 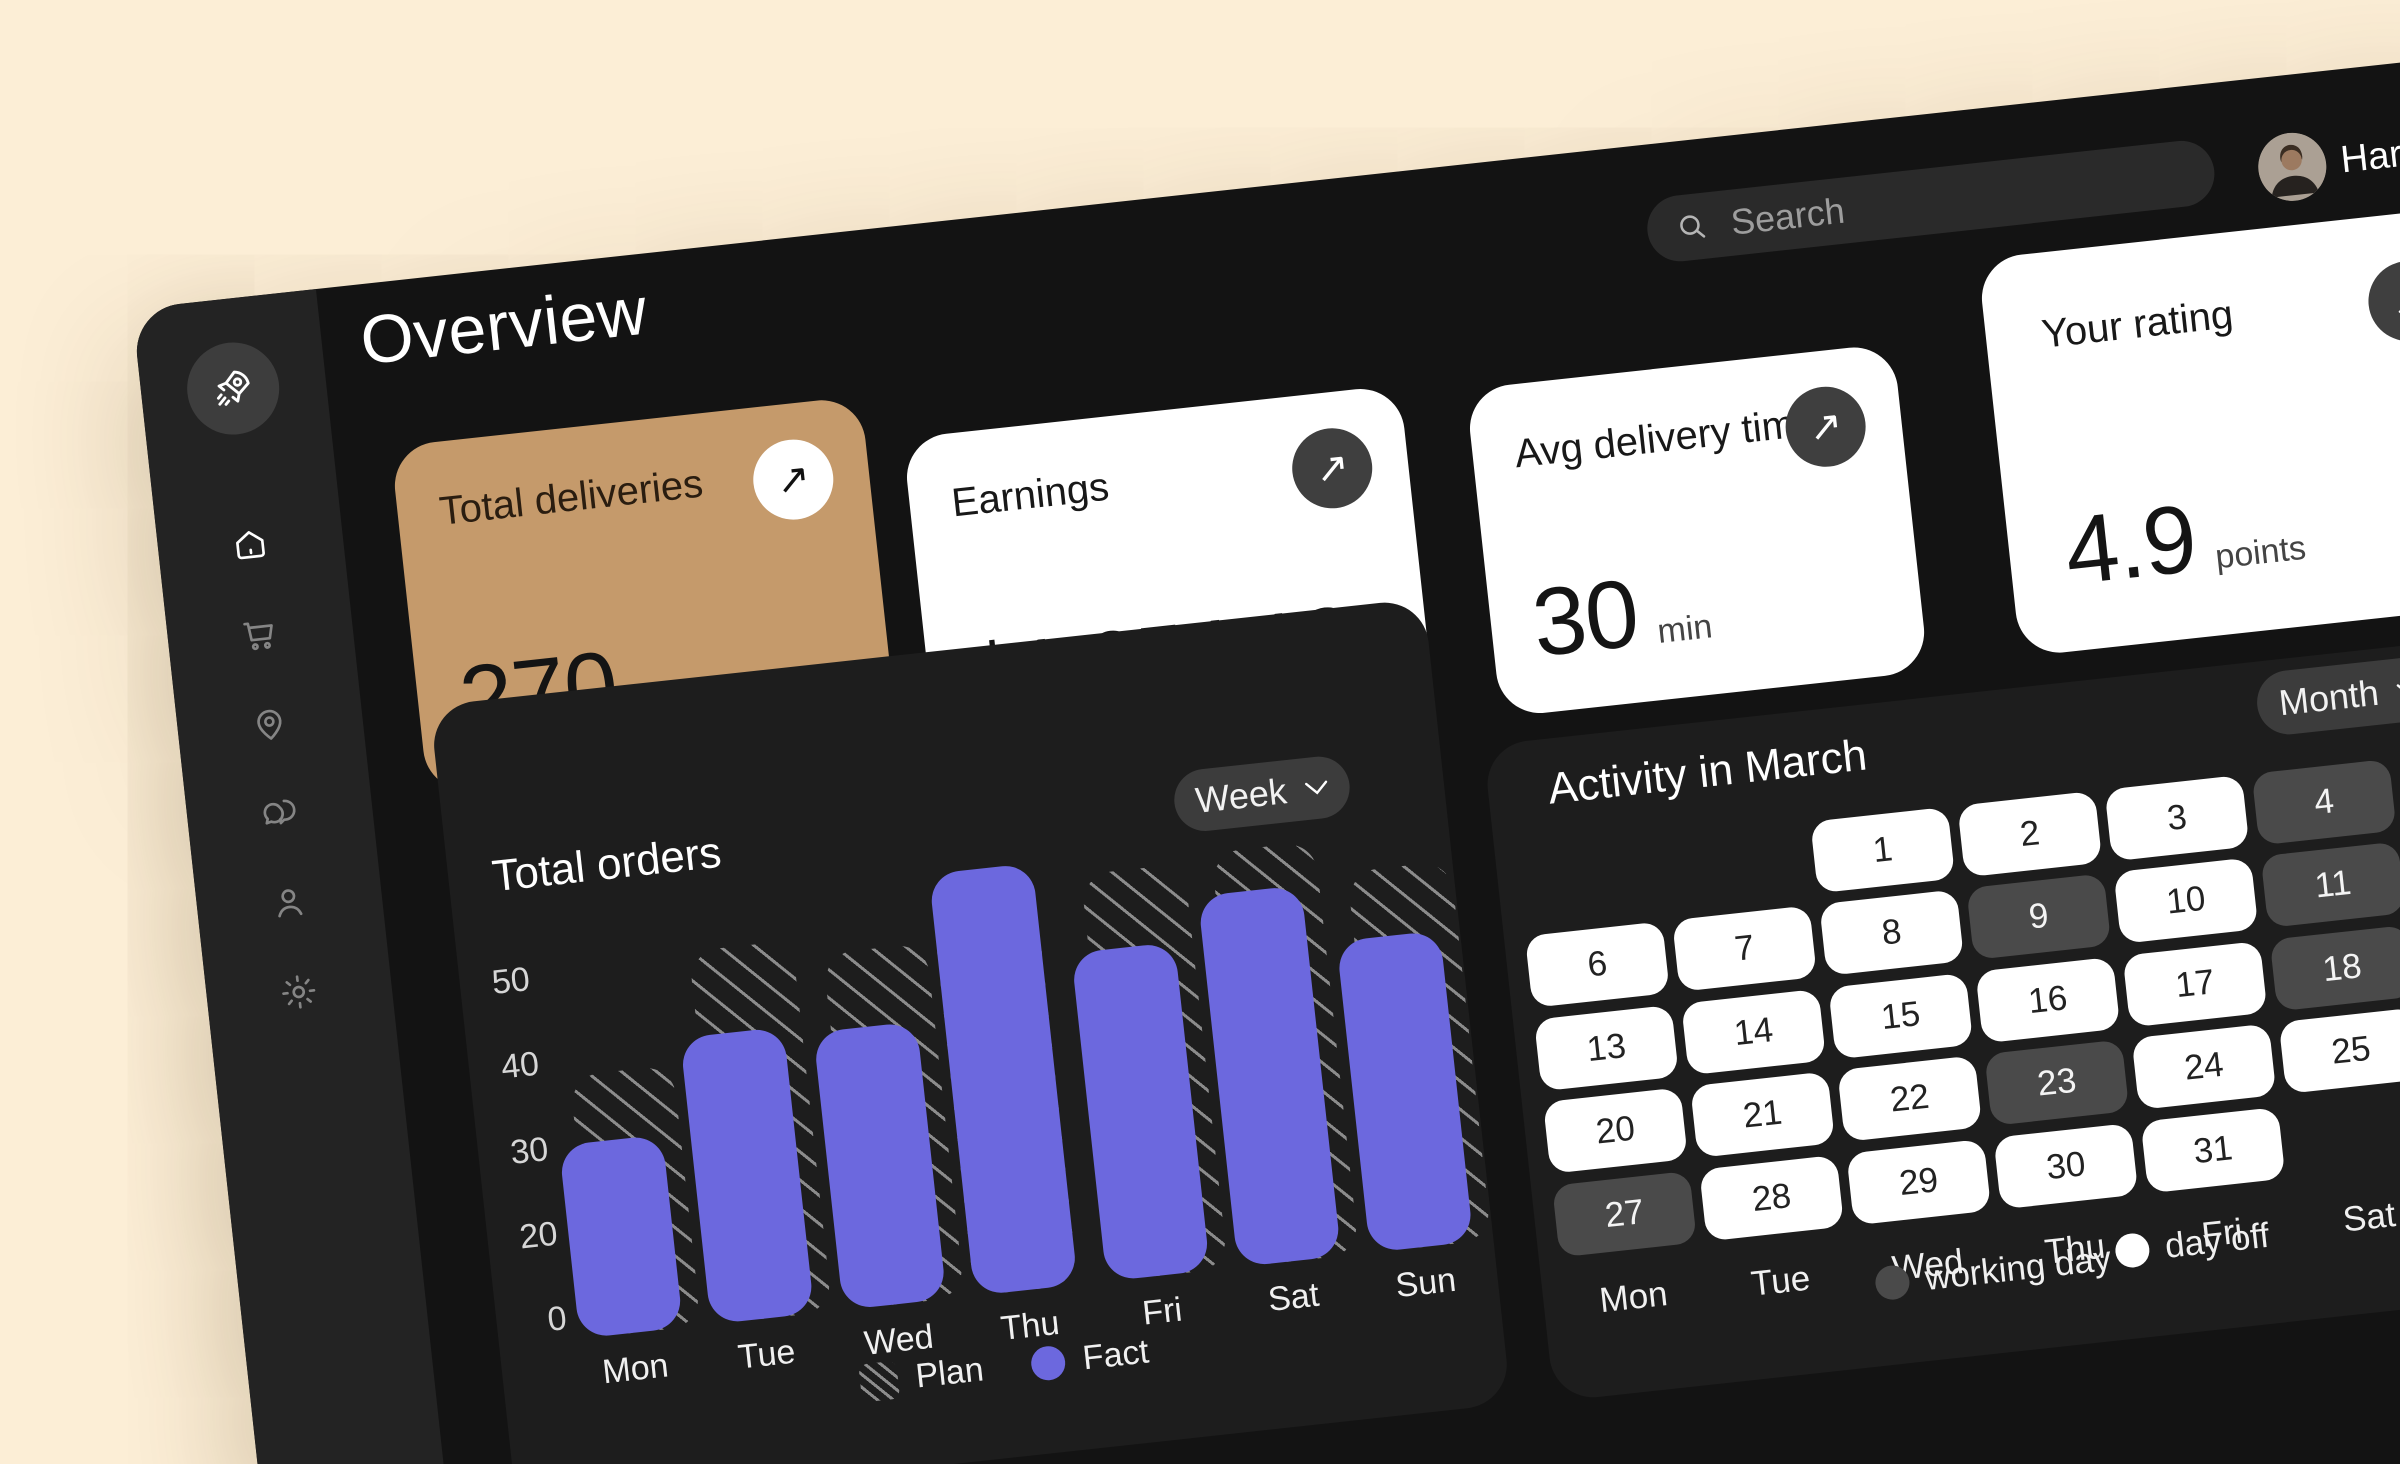 I want to click on calendar-day-14: 14, so click(x=1754, y=1032).